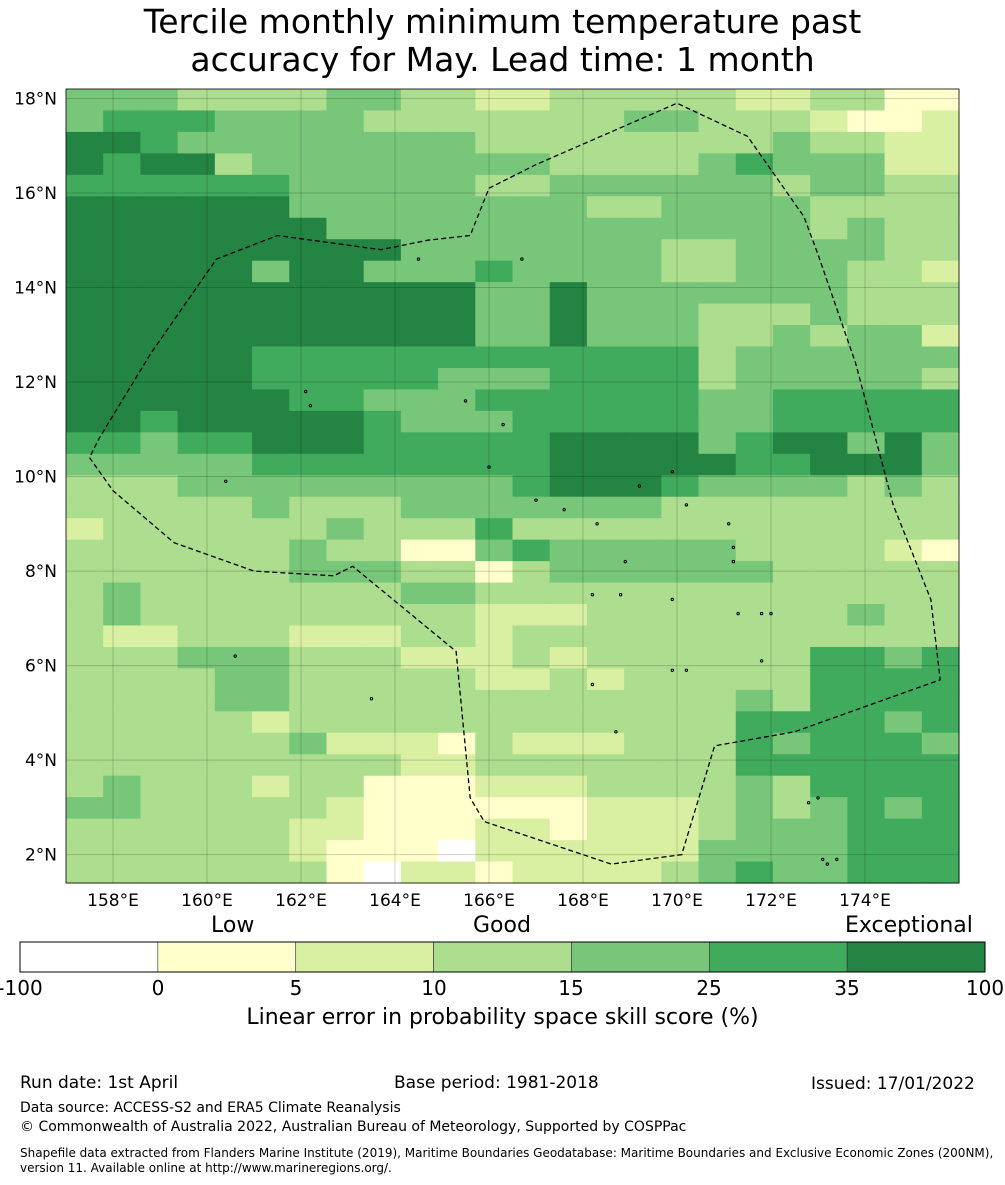 This screenshot has width=1005, height=1185. Describe the element at coordinates (35, 194) in the screenshot. I see `lat-tick-label: 16°N` at that location.